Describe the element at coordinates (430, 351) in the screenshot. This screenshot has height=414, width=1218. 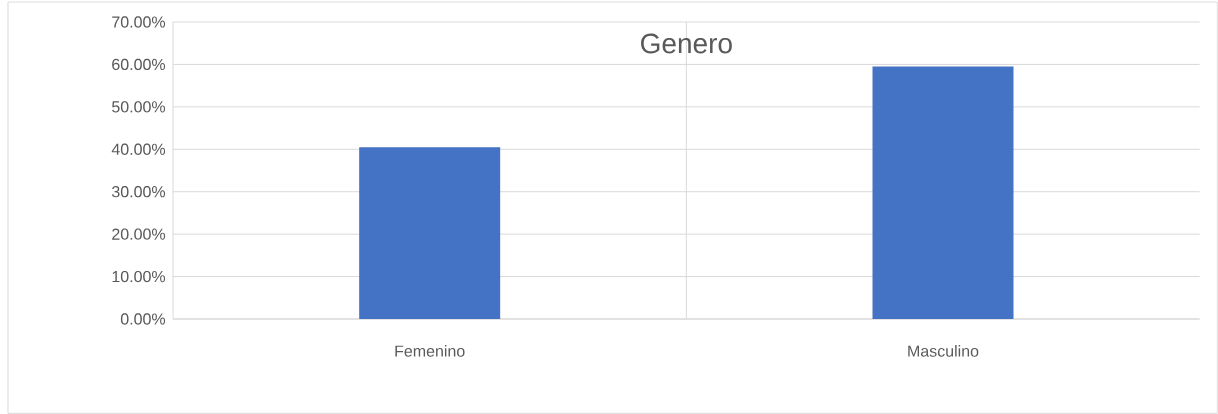
I see `x-tick-label: Femenino` at that location.